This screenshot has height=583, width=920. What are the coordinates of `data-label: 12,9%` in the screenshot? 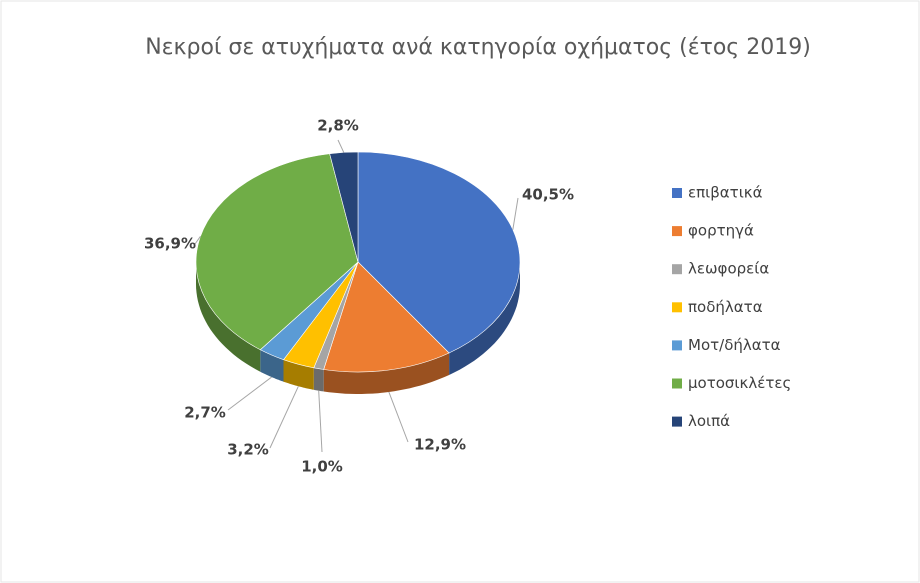 It's located at (440, 445).